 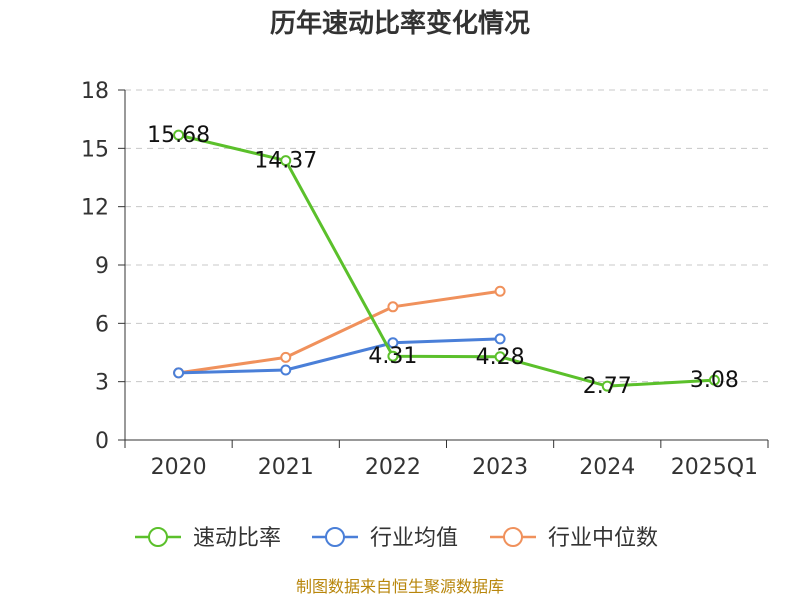 I want to click on y-tick-label: 3, so click(x=102, y=383).